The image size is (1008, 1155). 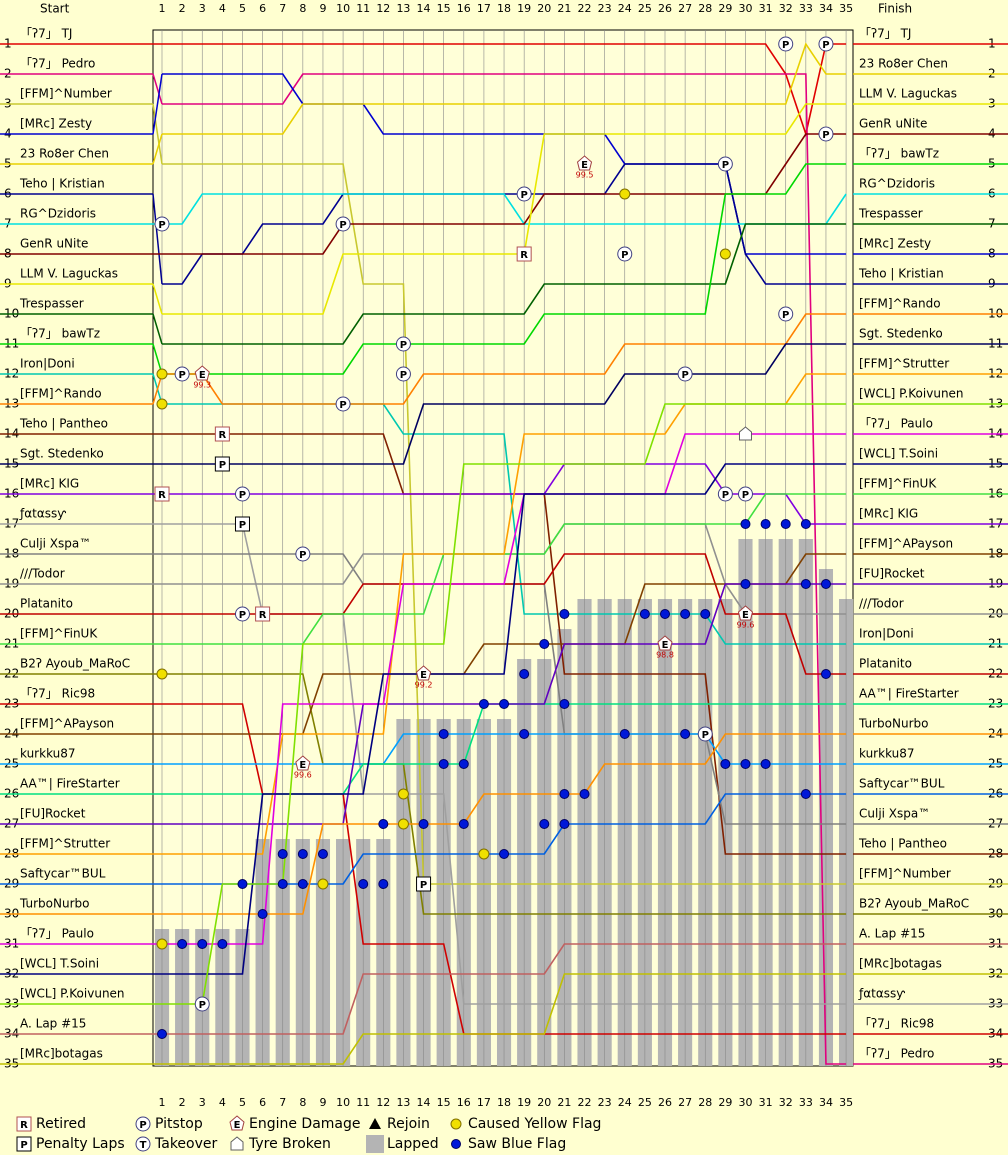 I want to click on symbol-letter: T, so click(x=143, y=1145).